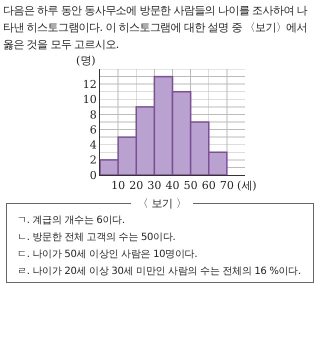 This screenshot has height=346, width=320. What do you see at coordinates (191, 185) in the screenshot?
I see `x-tick-label: 50` at bounding box center [191, 185].